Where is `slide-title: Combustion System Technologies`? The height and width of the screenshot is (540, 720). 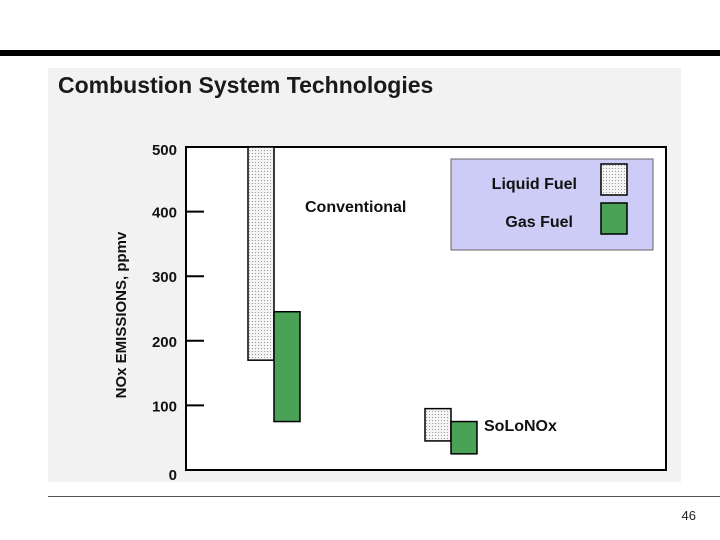
slide-title: Combustion System Technologies is located at coordinates (246, 85).